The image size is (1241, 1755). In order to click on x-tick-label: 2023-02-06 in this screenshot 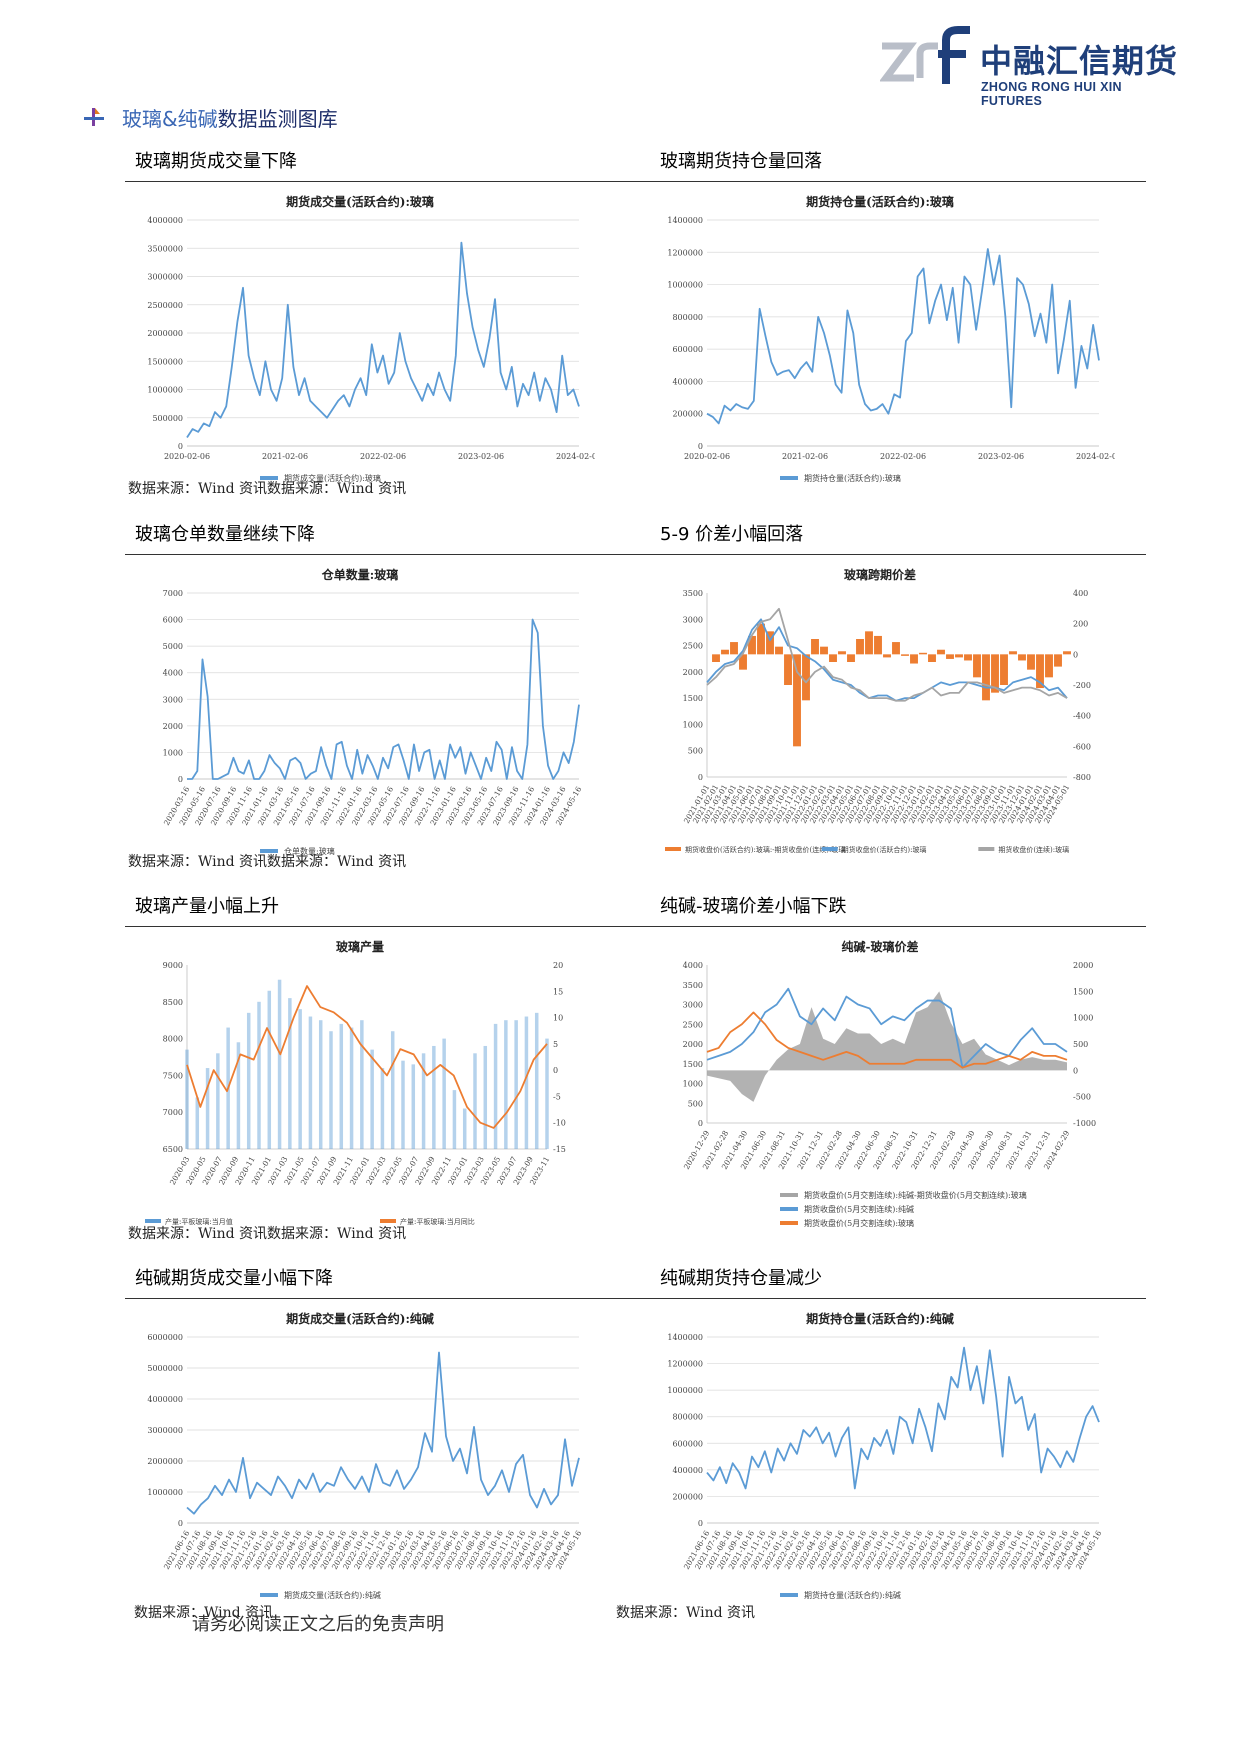, I will do `click(481, 456)`.